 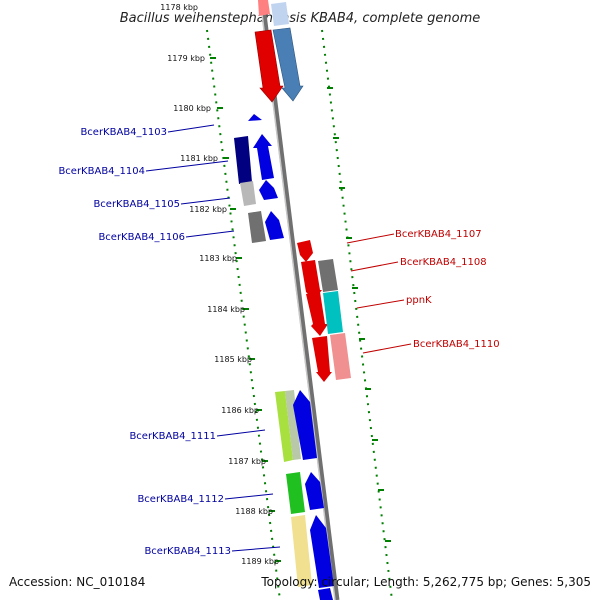 What do you see at coordinates (240, 410) in the screenshot?
I see `tick-label: 1186 kbp` at bounding box center [240, 410].